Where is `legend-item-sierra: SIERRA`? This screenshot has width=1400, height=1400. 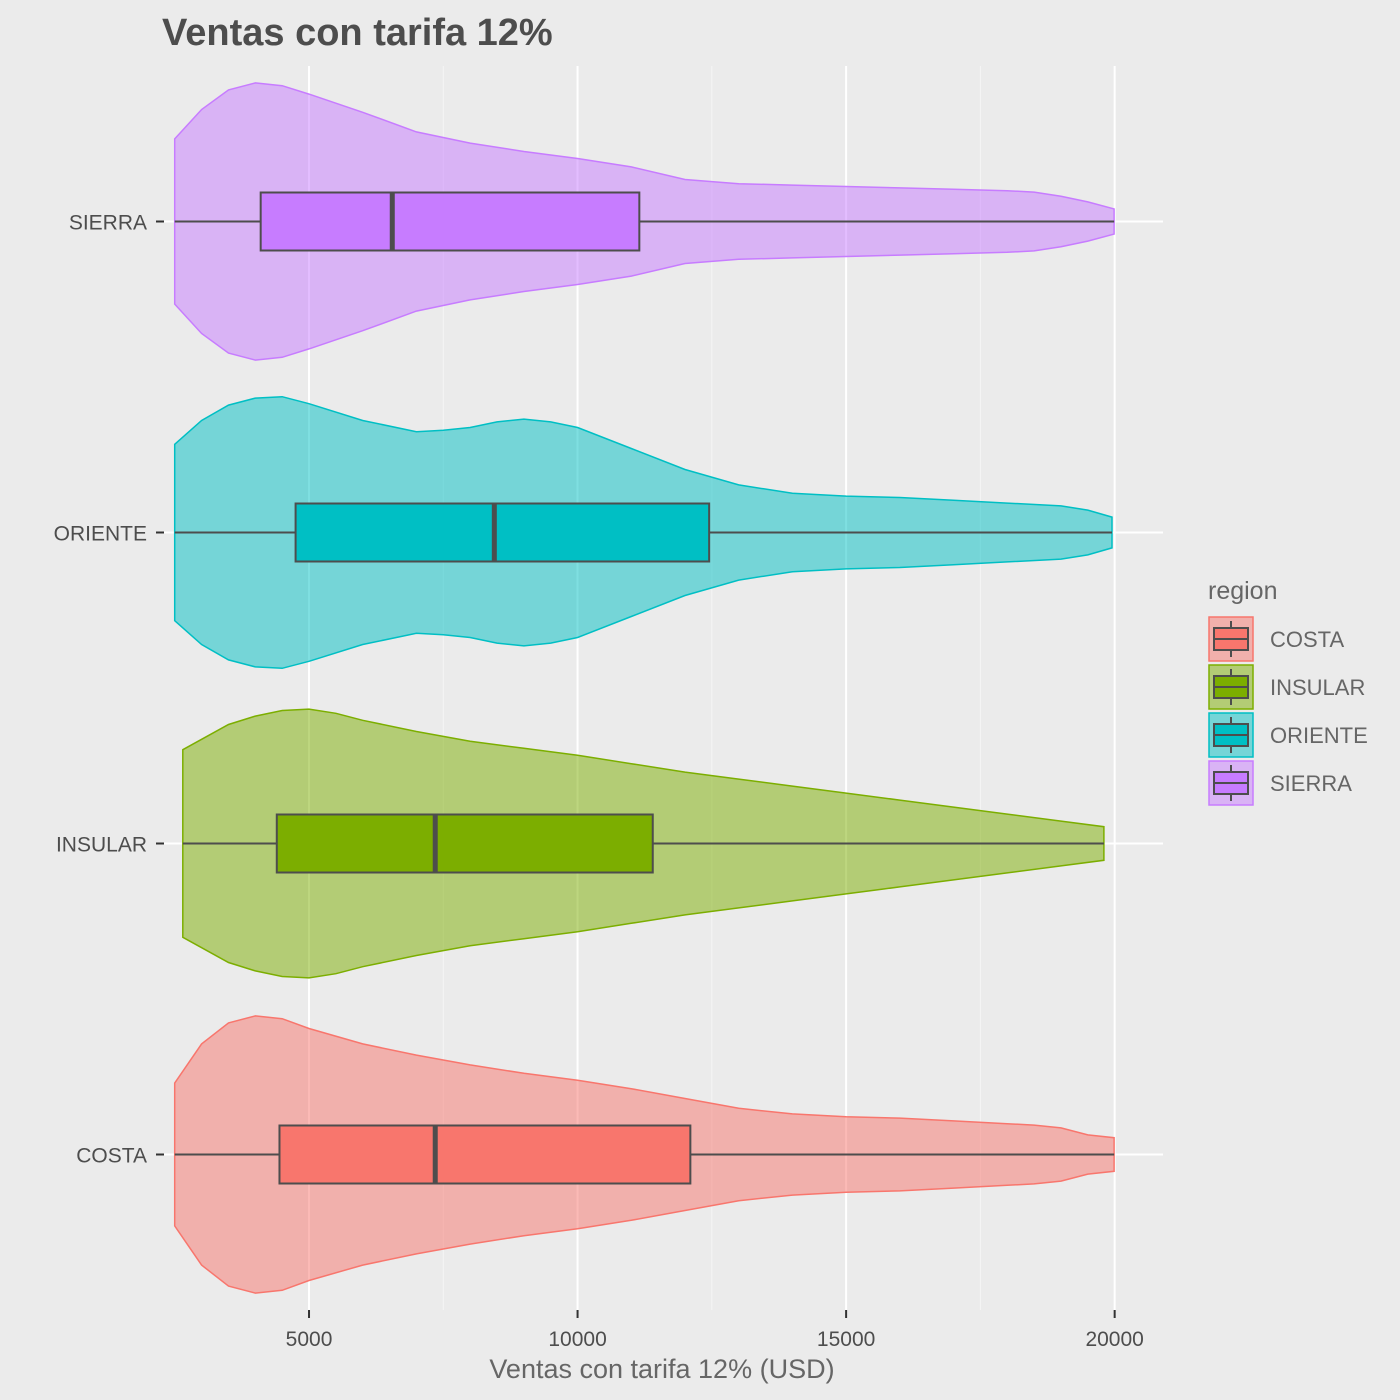 legend-item-sierra: SIERRA is located at coordinates (1280, 783).